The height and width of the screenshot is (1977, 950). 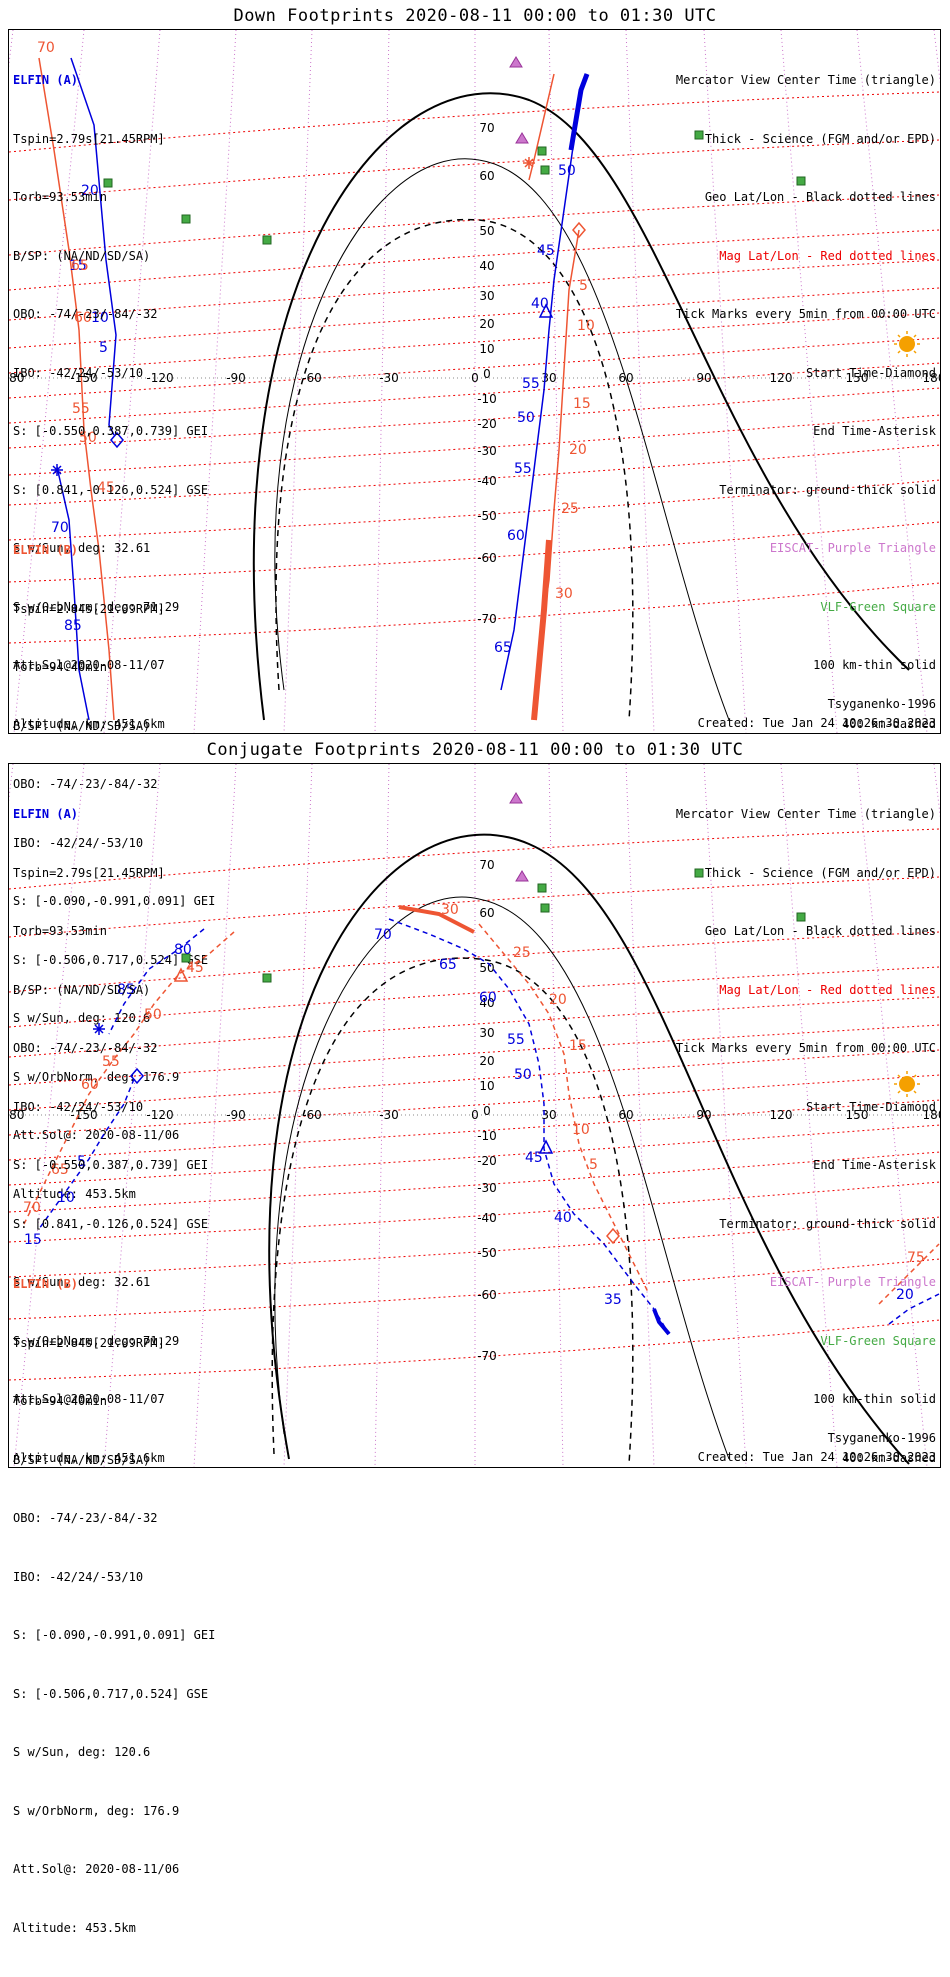 What do you see at coordinates (236, 1115) in the screenshot?
I see `lon-tick-label: -90` at bounding box center [236, 1115].